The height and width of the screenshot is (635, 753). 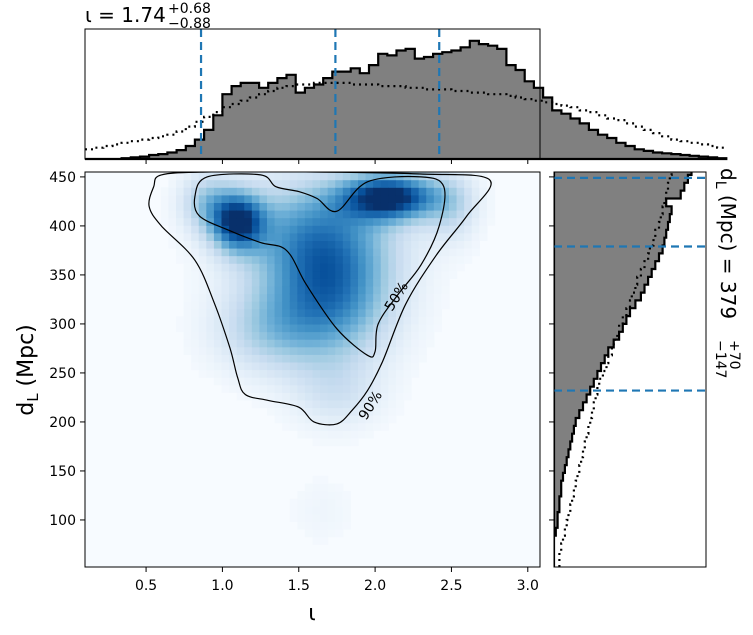 I want to click on x-tick-label: 2.5, so click(x=451, y=586).